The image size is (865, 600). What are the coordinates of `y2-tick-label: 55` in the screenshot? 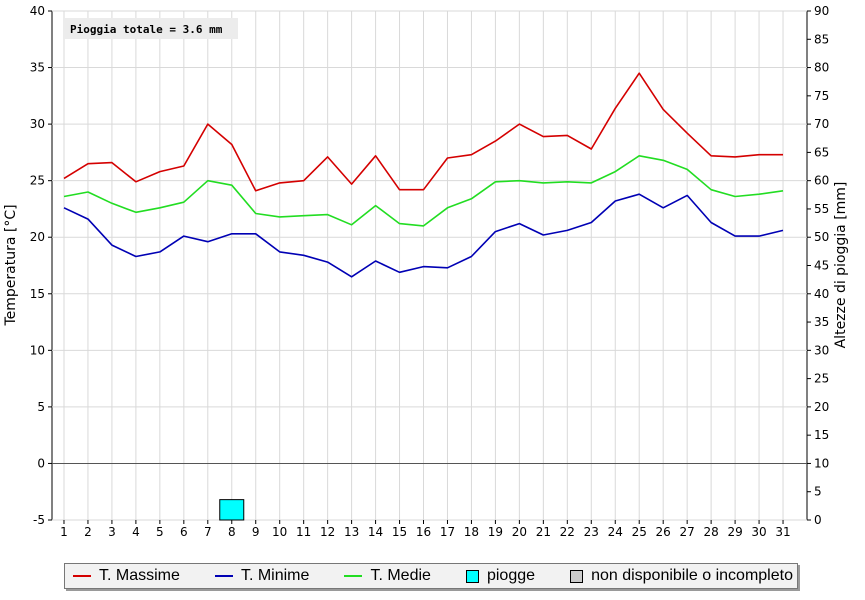 It's located at (821, 209).